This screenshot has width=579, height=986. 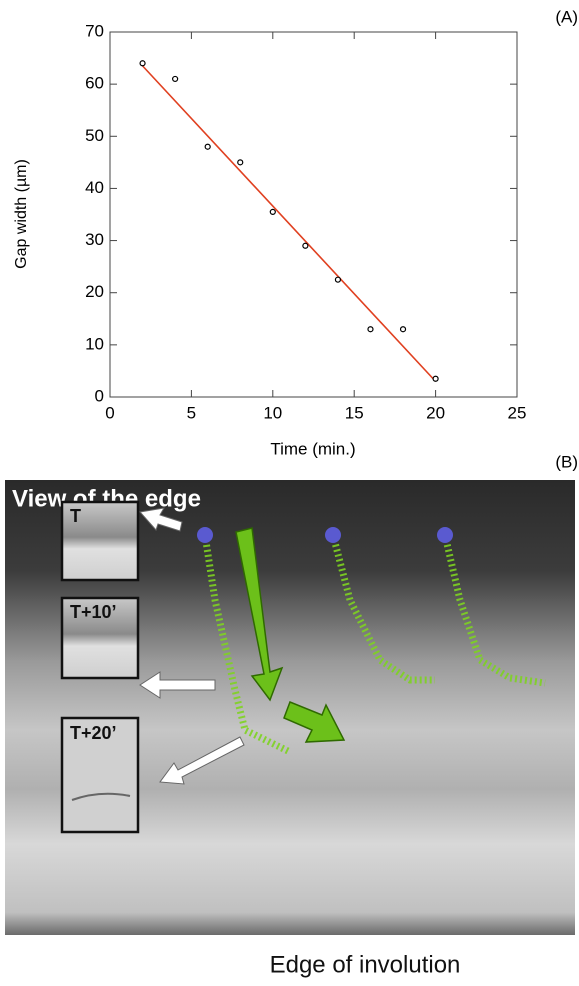 What do you see at coordinates (272, 412) in the screenshot?
I see `x-tick-label: 10` at bounding box center [272, 412].